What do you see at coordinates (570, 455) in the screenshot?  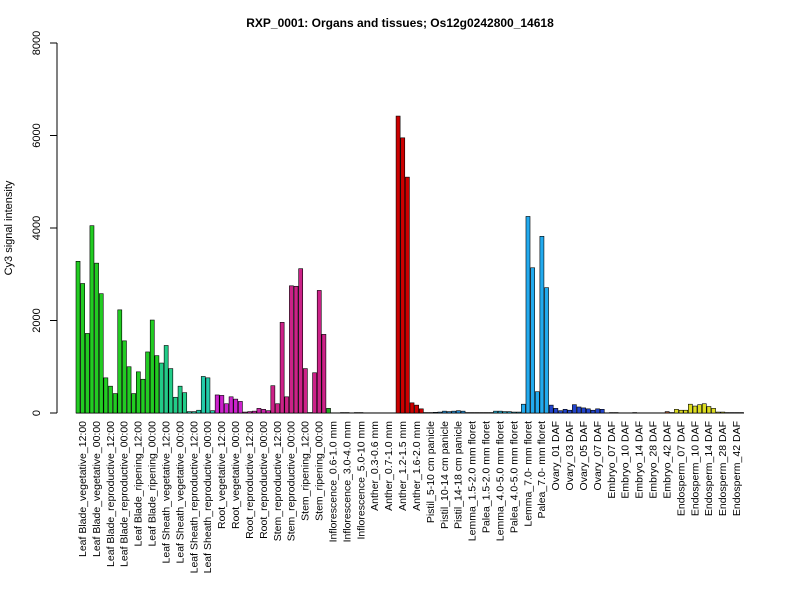 I see `category-label: Ovary_03 DAF` at bounding box center [570, 455].